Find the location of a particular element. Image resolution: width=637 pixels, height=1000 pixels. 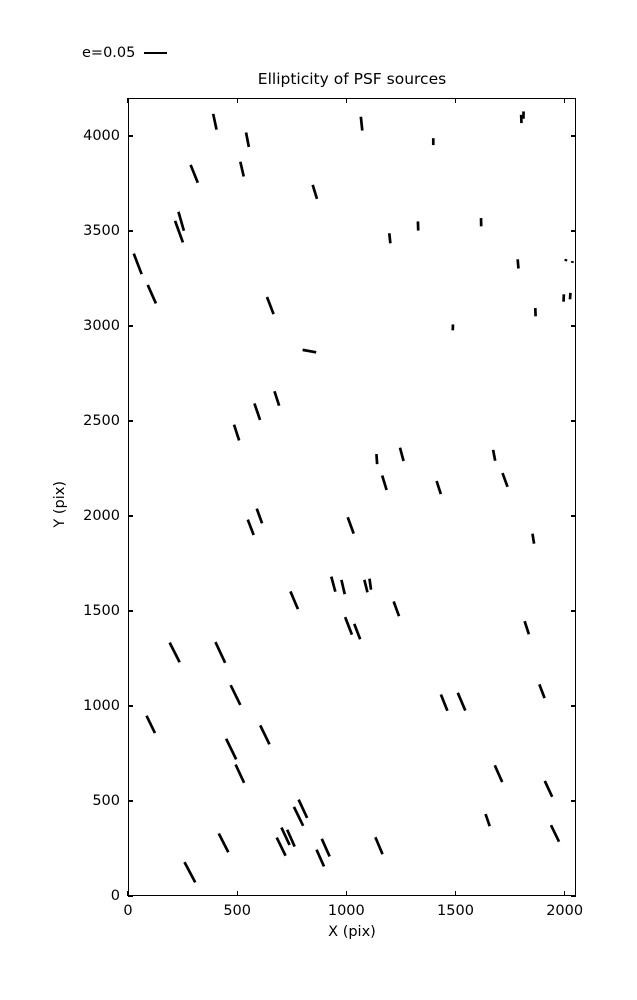

x-axis-tick-label: 500 is located at coordinates (237, 911).